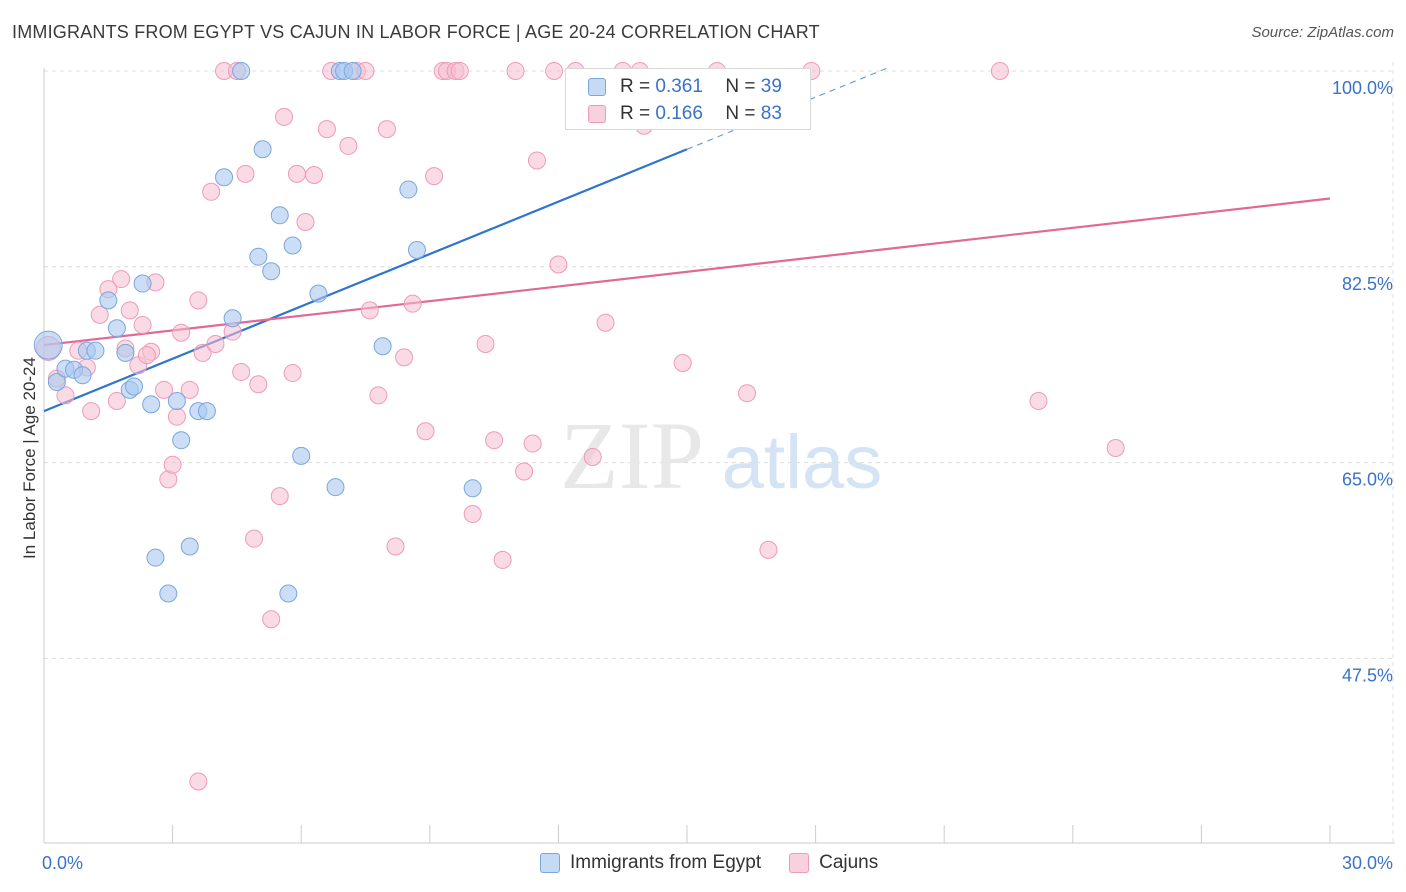 The image size is (1406, 892). Describe the element at coordinates (62, 863) in the screenshot. I see `x-tick-label: 0.0%` at that location.